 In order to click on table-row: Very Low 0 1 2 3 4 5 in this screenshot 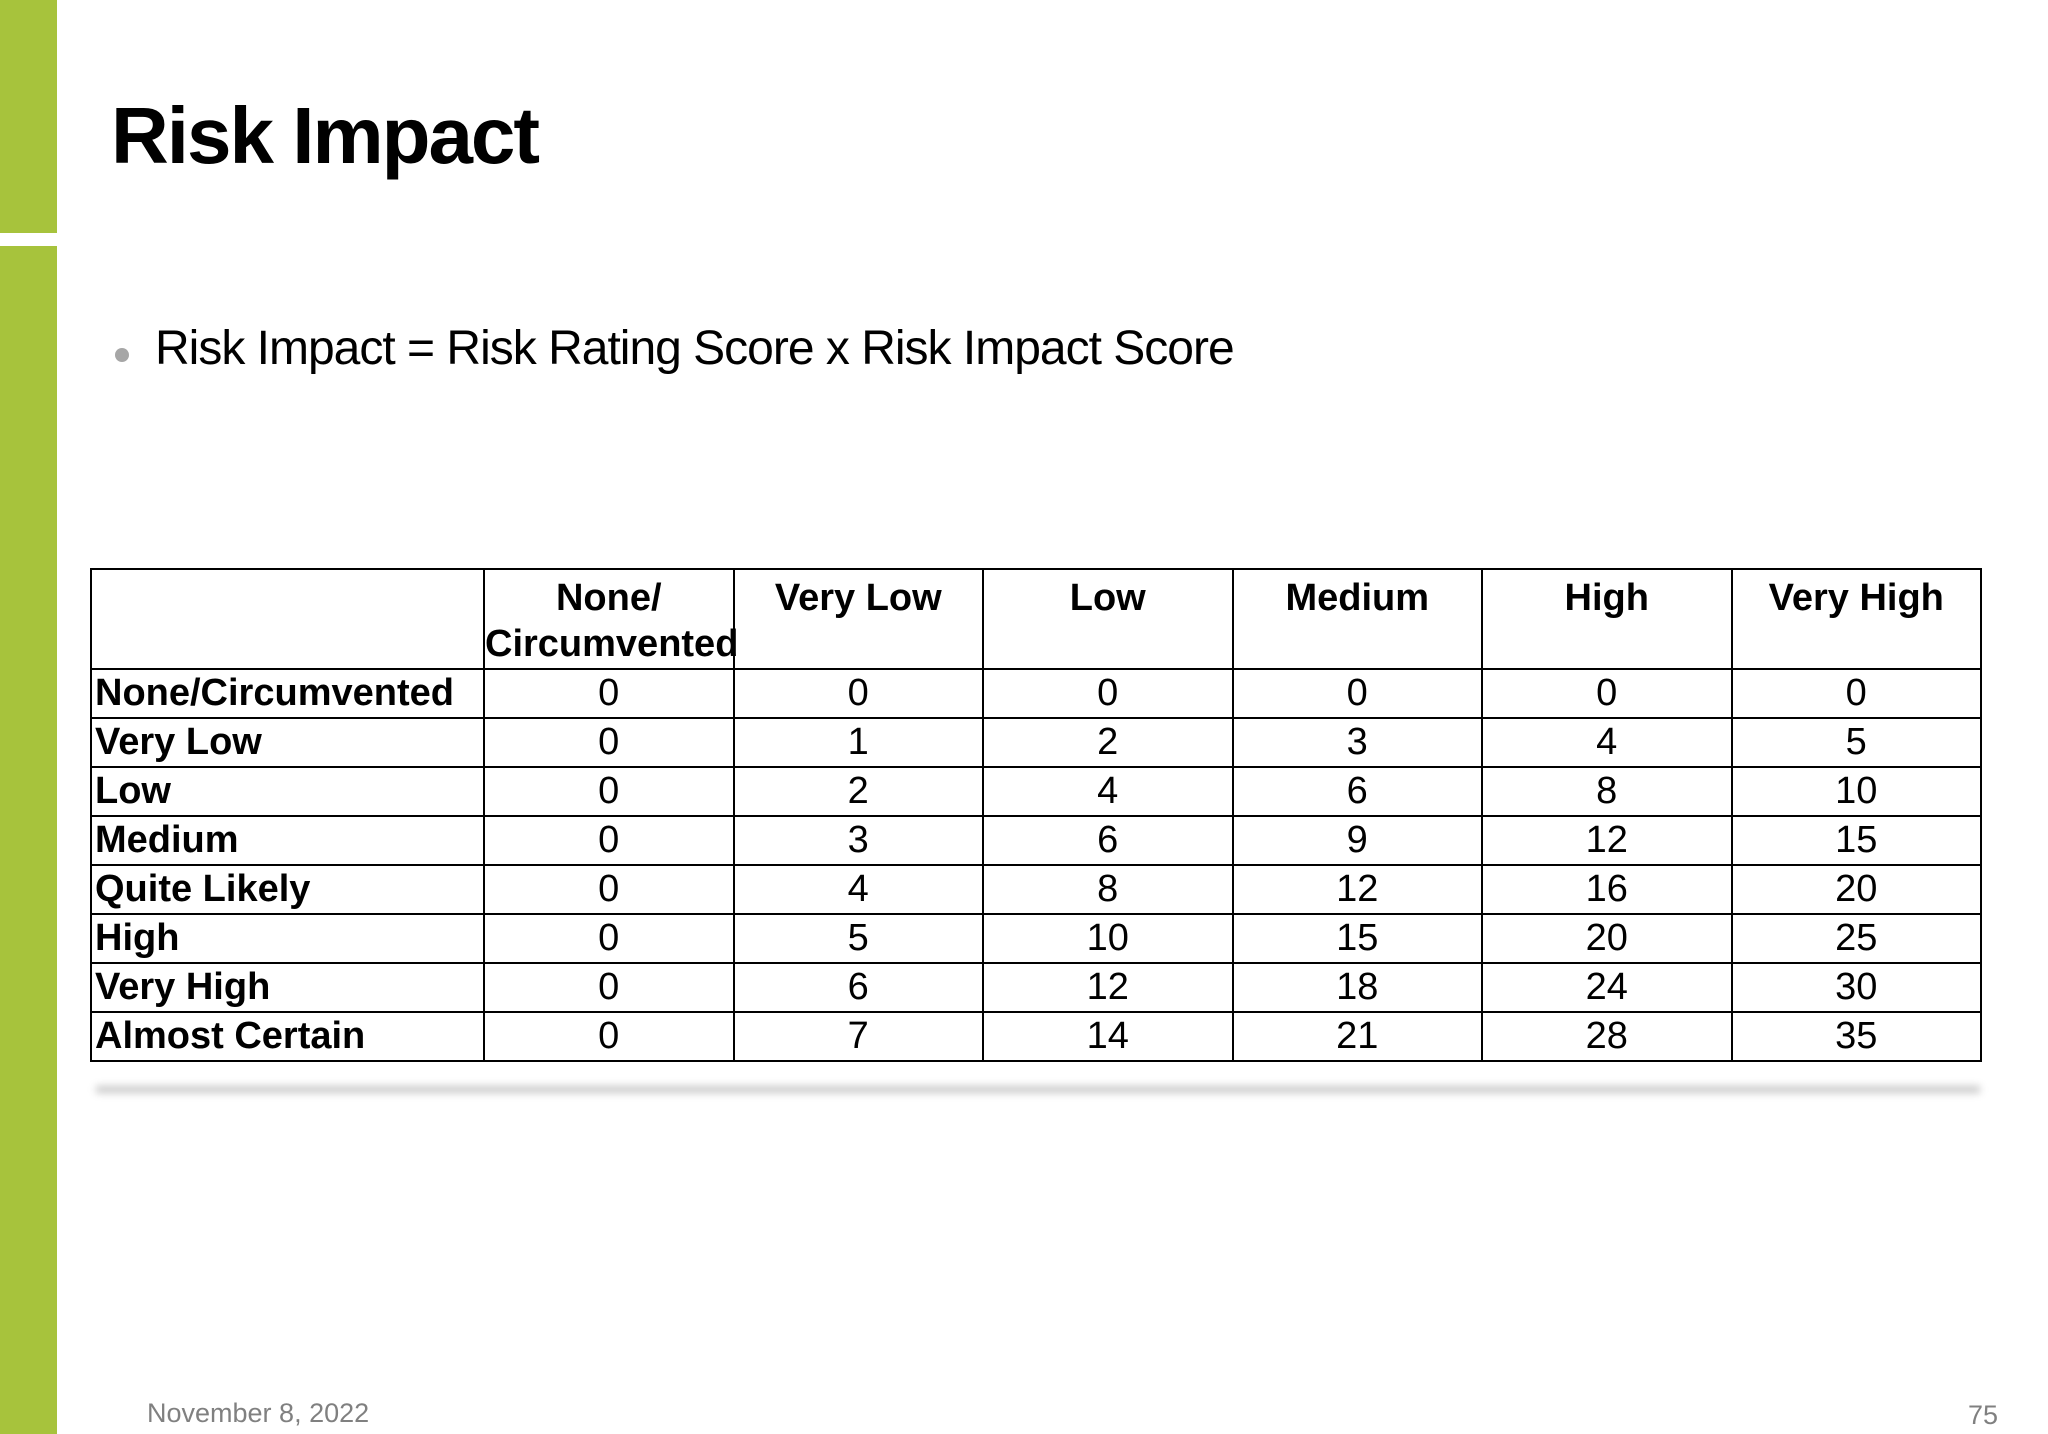, I will do `click(1036, 742)`.